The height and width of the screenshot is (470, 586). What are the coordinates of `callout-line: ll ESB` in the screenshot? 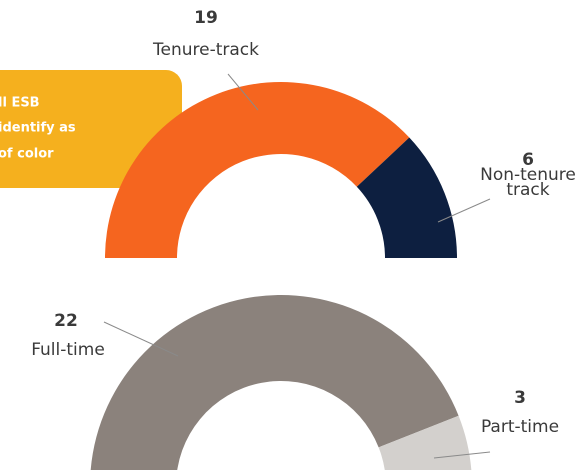 It's located at (20, 103).